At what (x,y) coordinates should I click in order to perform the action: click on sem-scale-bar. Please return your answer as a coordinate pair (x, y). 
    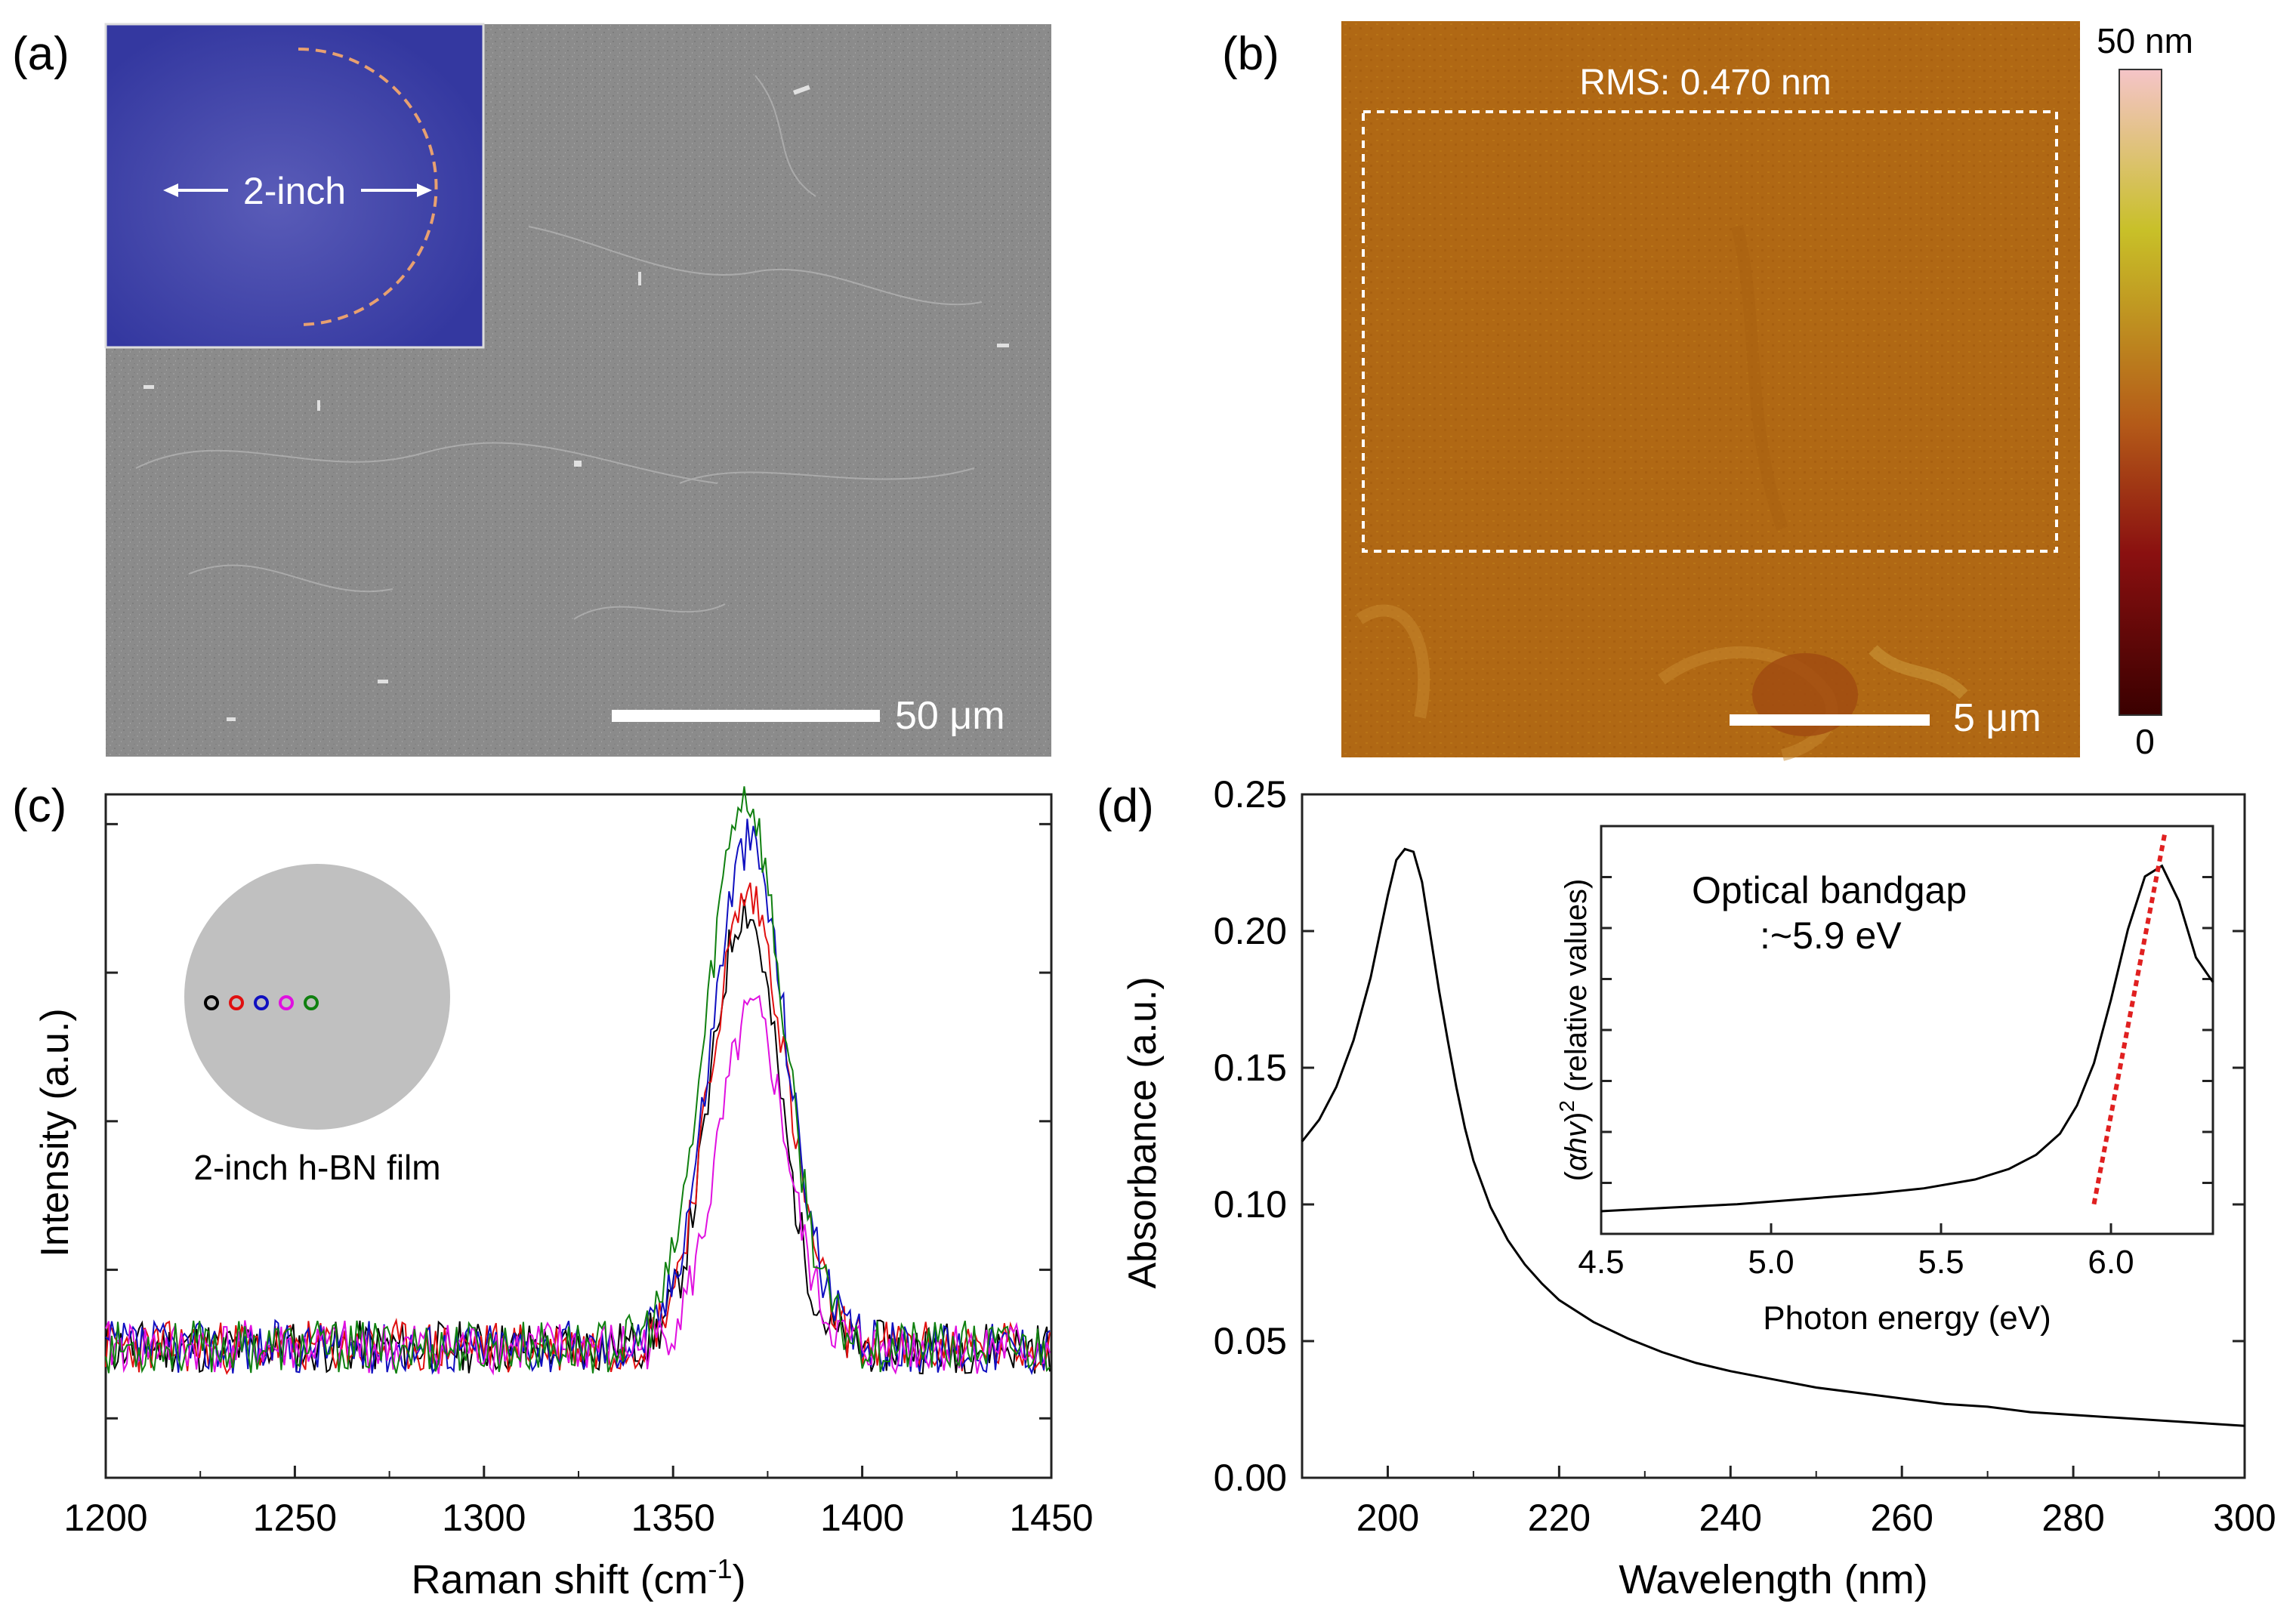
    Looking at the image, I should click on (746, 716).